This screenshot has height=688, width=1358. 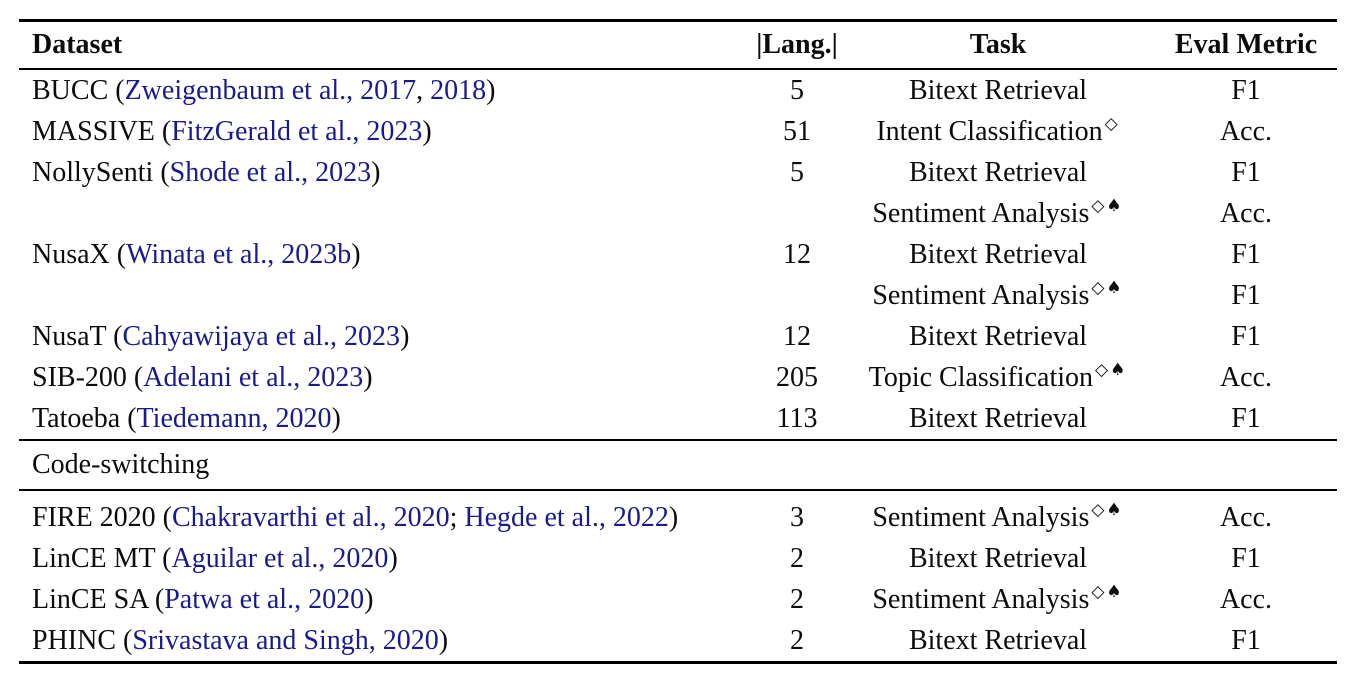 What do you see at coordinates (458, 91) in the screenshot?
I see `citation-link: 2018` at bounding box center [458, 91].